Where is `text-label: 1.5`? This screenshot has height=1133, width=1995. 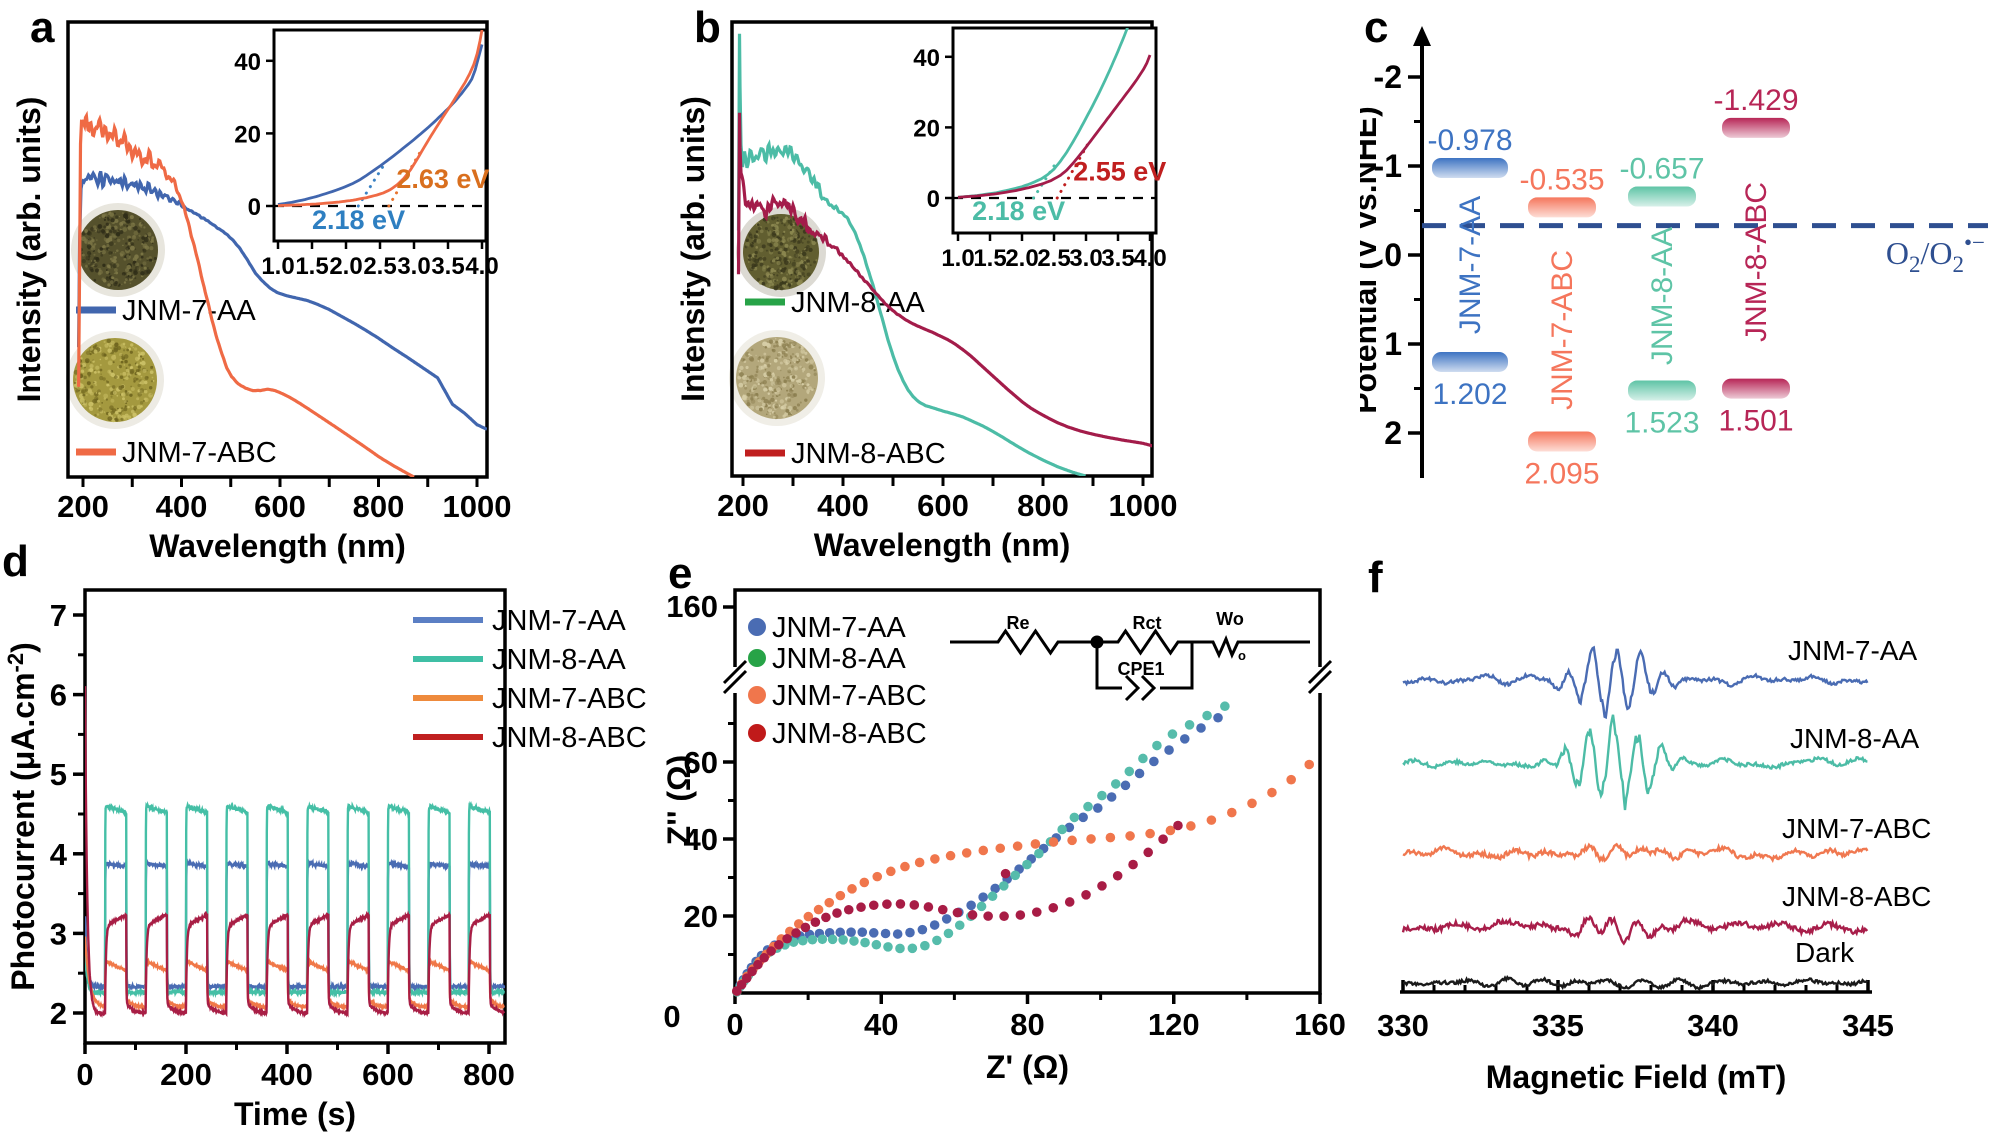
text-label: 1.5 is located at coordinates (311, 266).